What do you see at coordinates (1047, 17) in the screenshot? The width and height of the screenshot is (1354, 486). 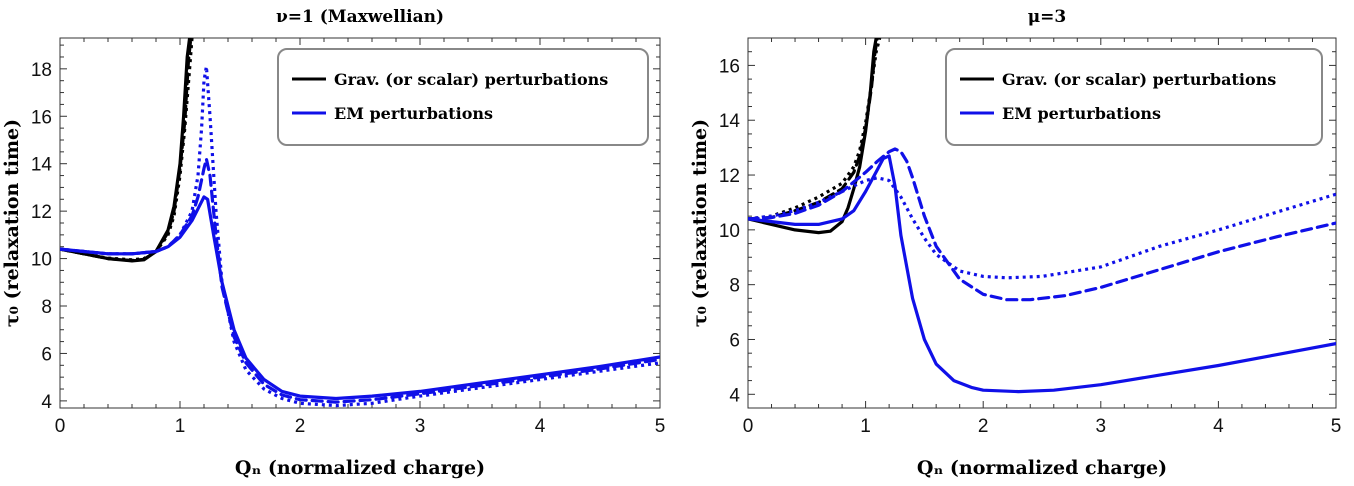 I see `chart-title: μ=3` at bounding box center [1047, 17].